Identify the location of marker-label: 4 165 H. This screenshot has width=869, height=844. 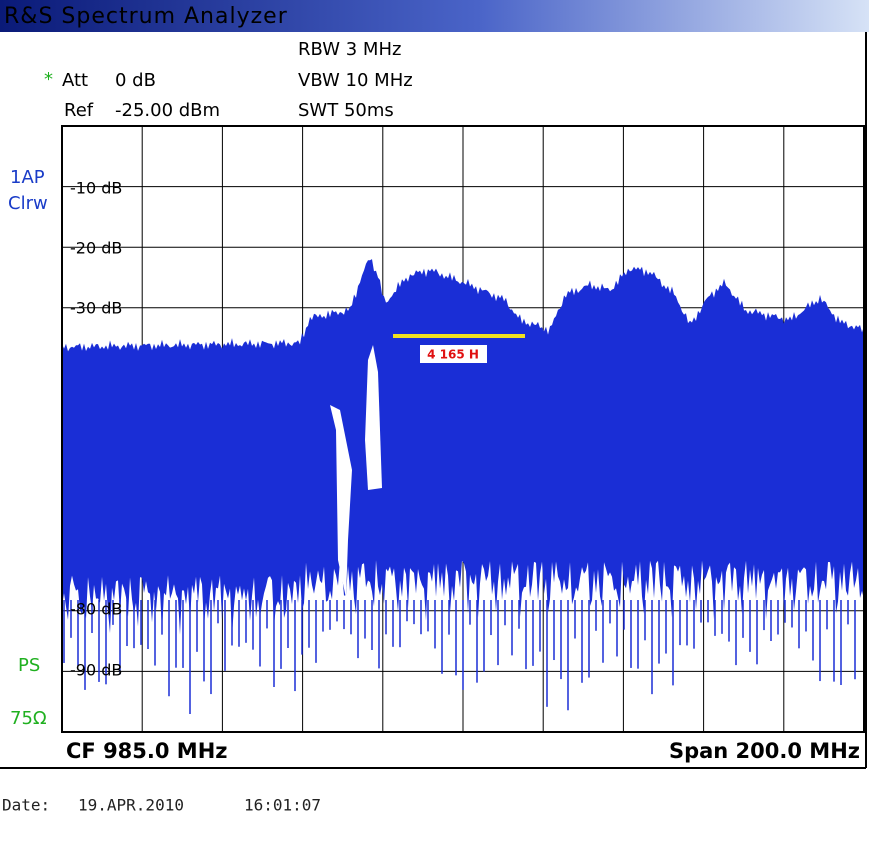
(453, 355).